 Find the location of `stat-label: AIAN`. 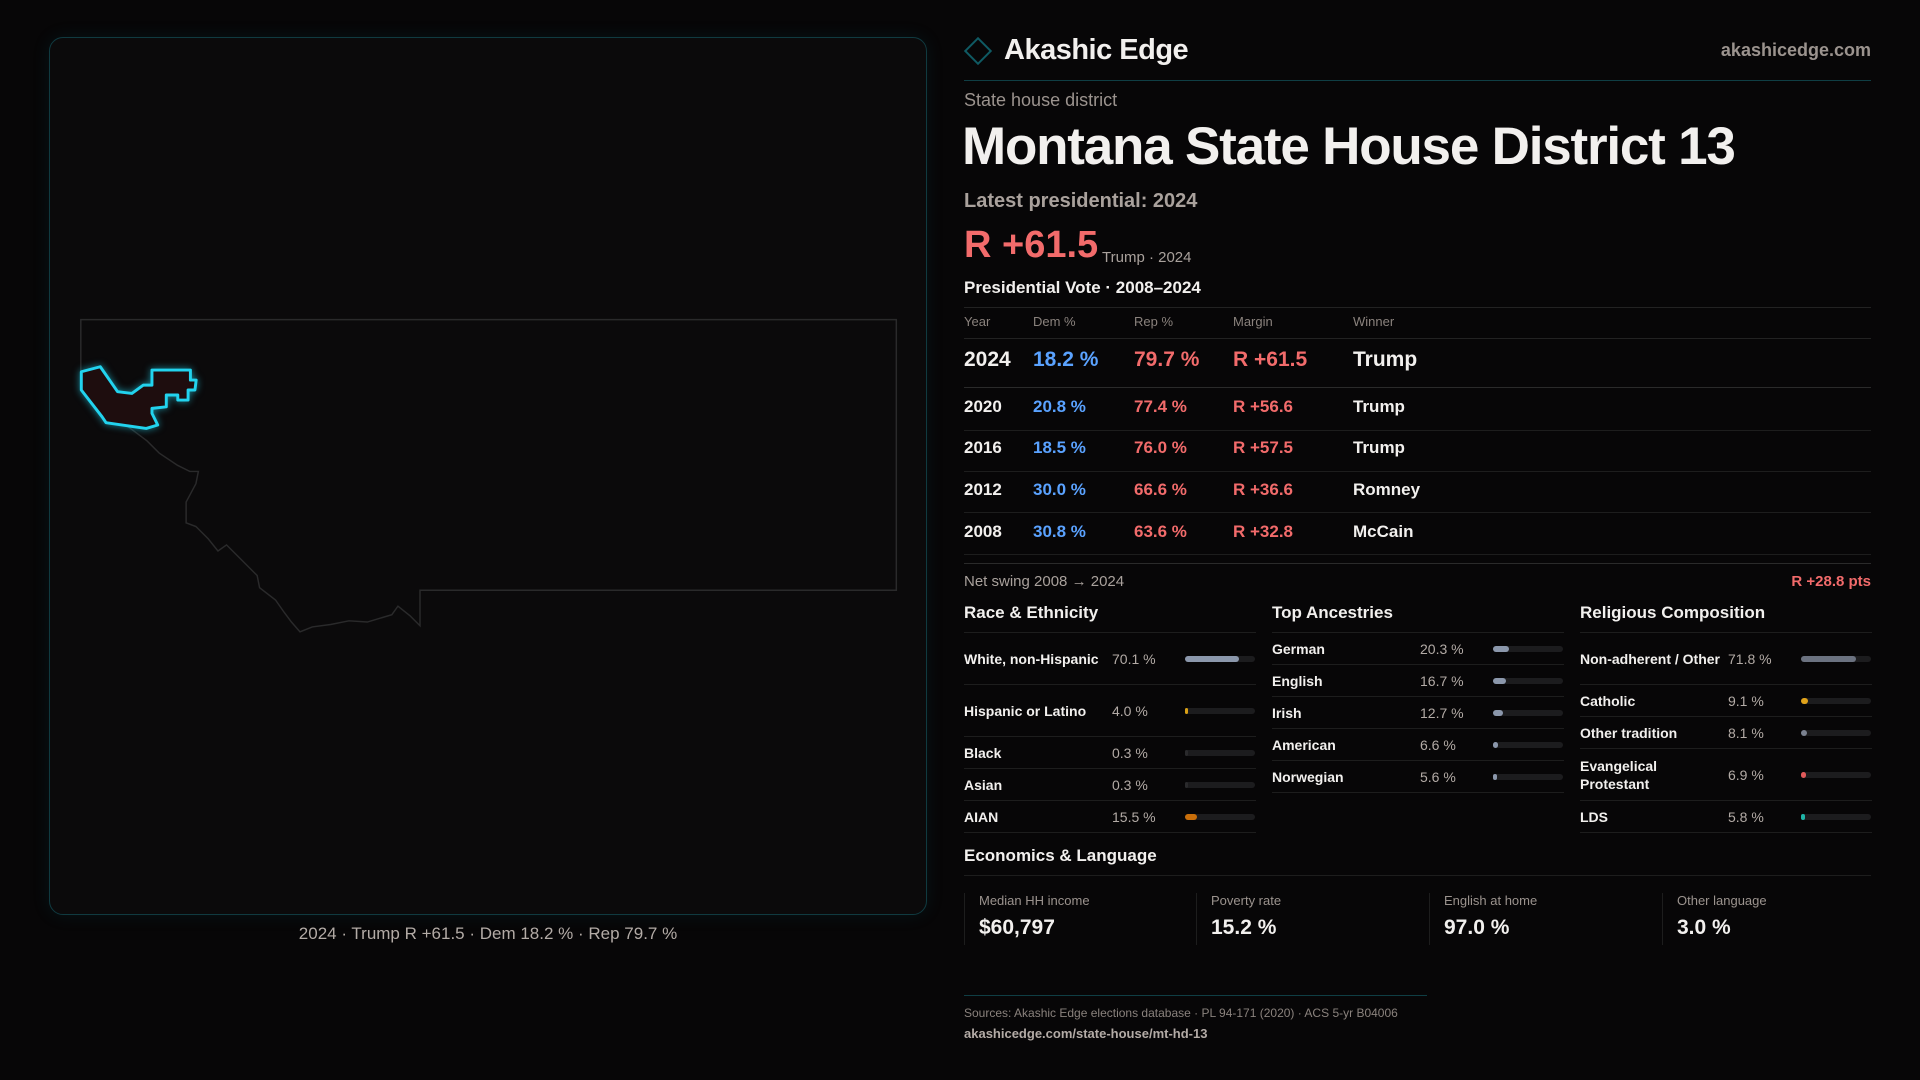

stat-label: AIAN is located at coordinates (981, 816).